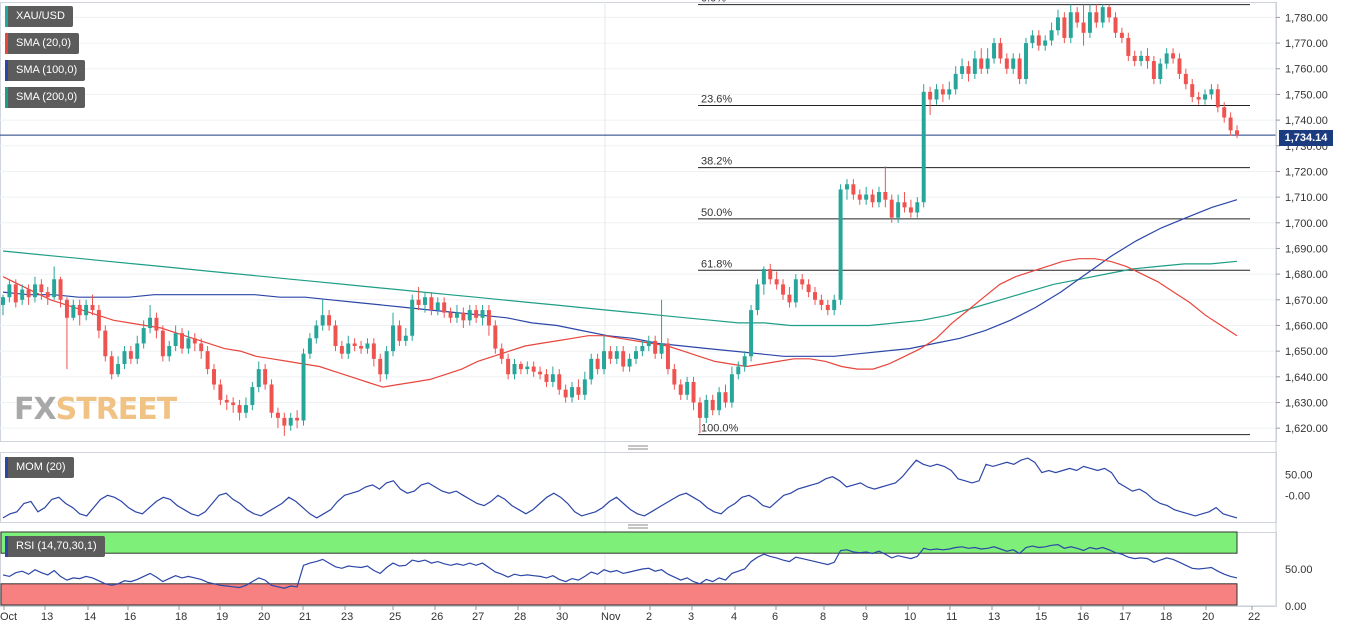 The image size is (1348, 628). I want to click on legend-item-sma100: SMA (100,0), so click(45, 70).